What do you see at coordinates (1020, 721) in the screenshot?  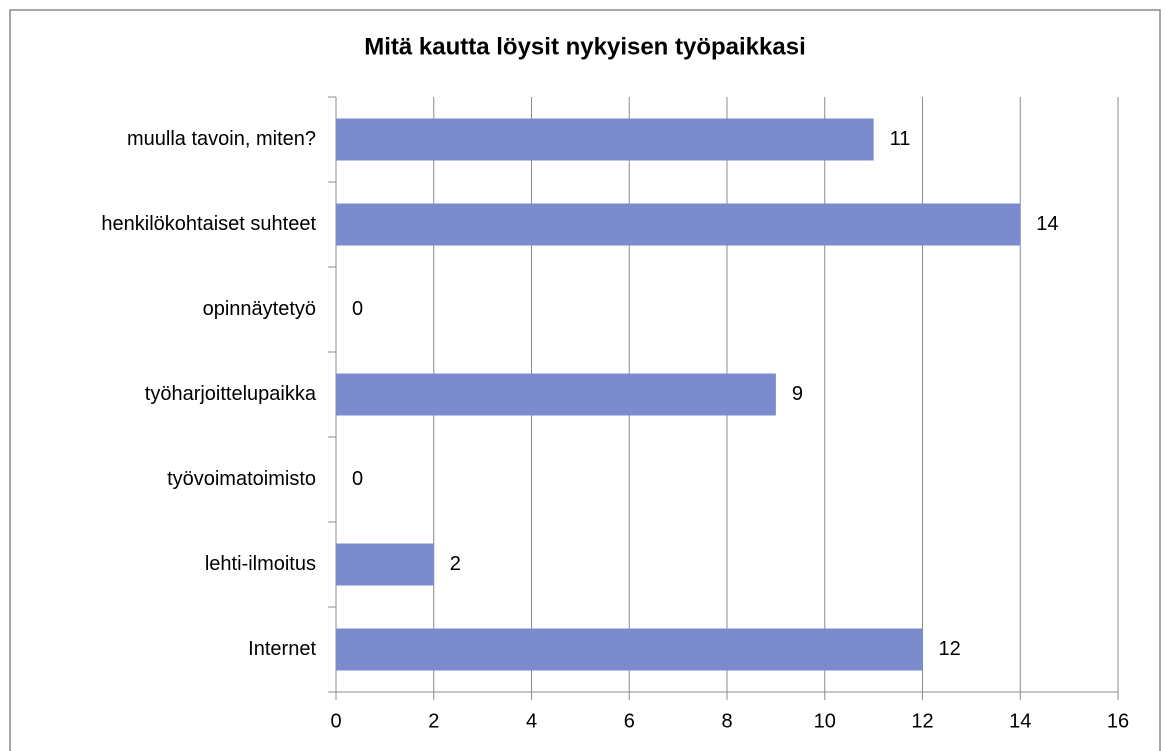 I see `x-tick-label: 14` at bounding box center [1020, 721].